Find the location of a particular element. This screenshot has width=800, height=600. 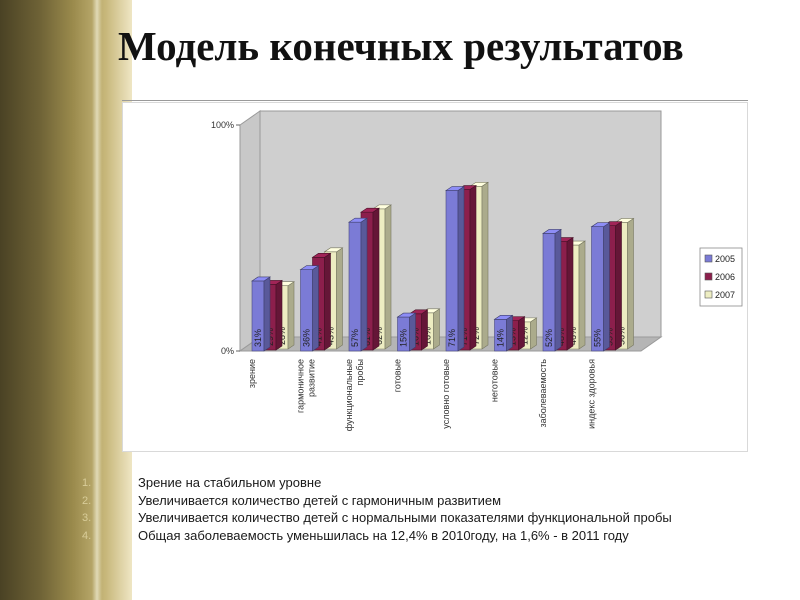

y-tick-label: 0% is located at coordinates (227, 351).